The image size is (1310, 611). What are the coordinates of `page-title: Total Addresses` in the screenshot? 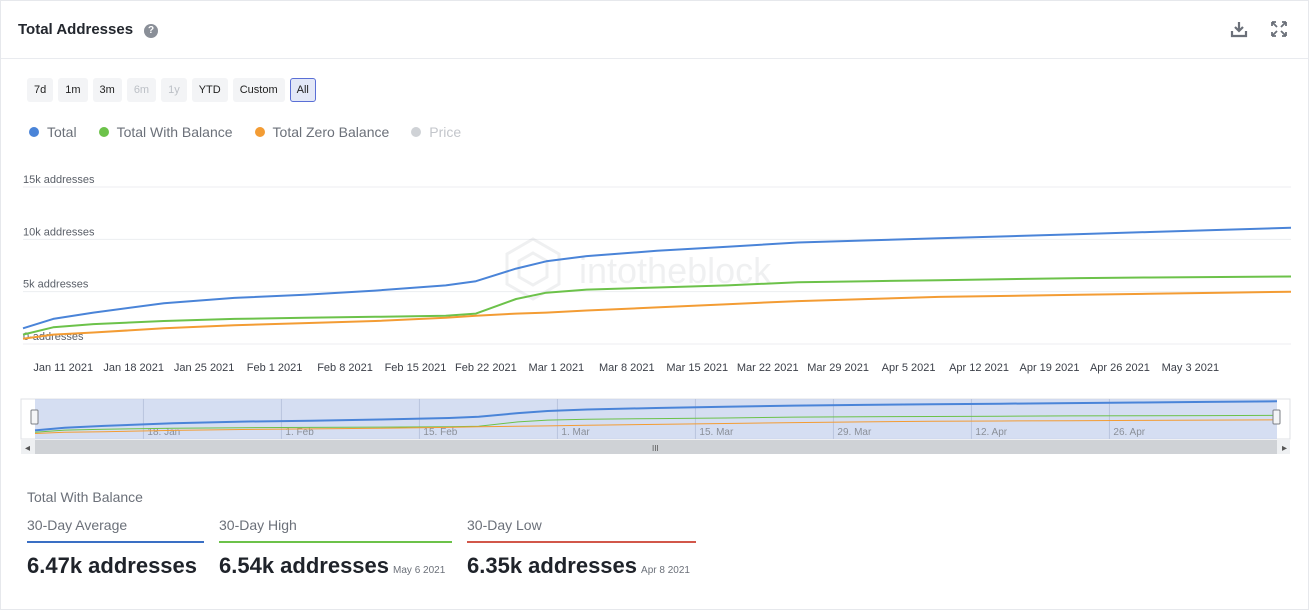 It's located at (76, 29).